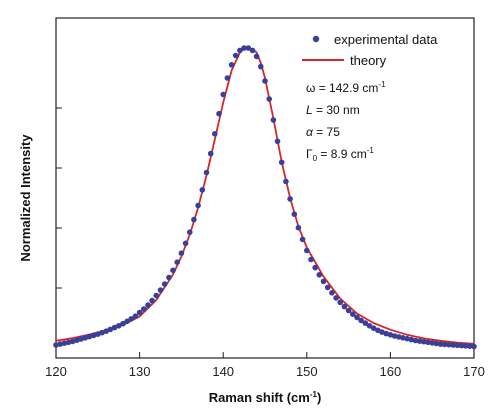  I want to click on param-length-symbol: L, so click(309, 110).